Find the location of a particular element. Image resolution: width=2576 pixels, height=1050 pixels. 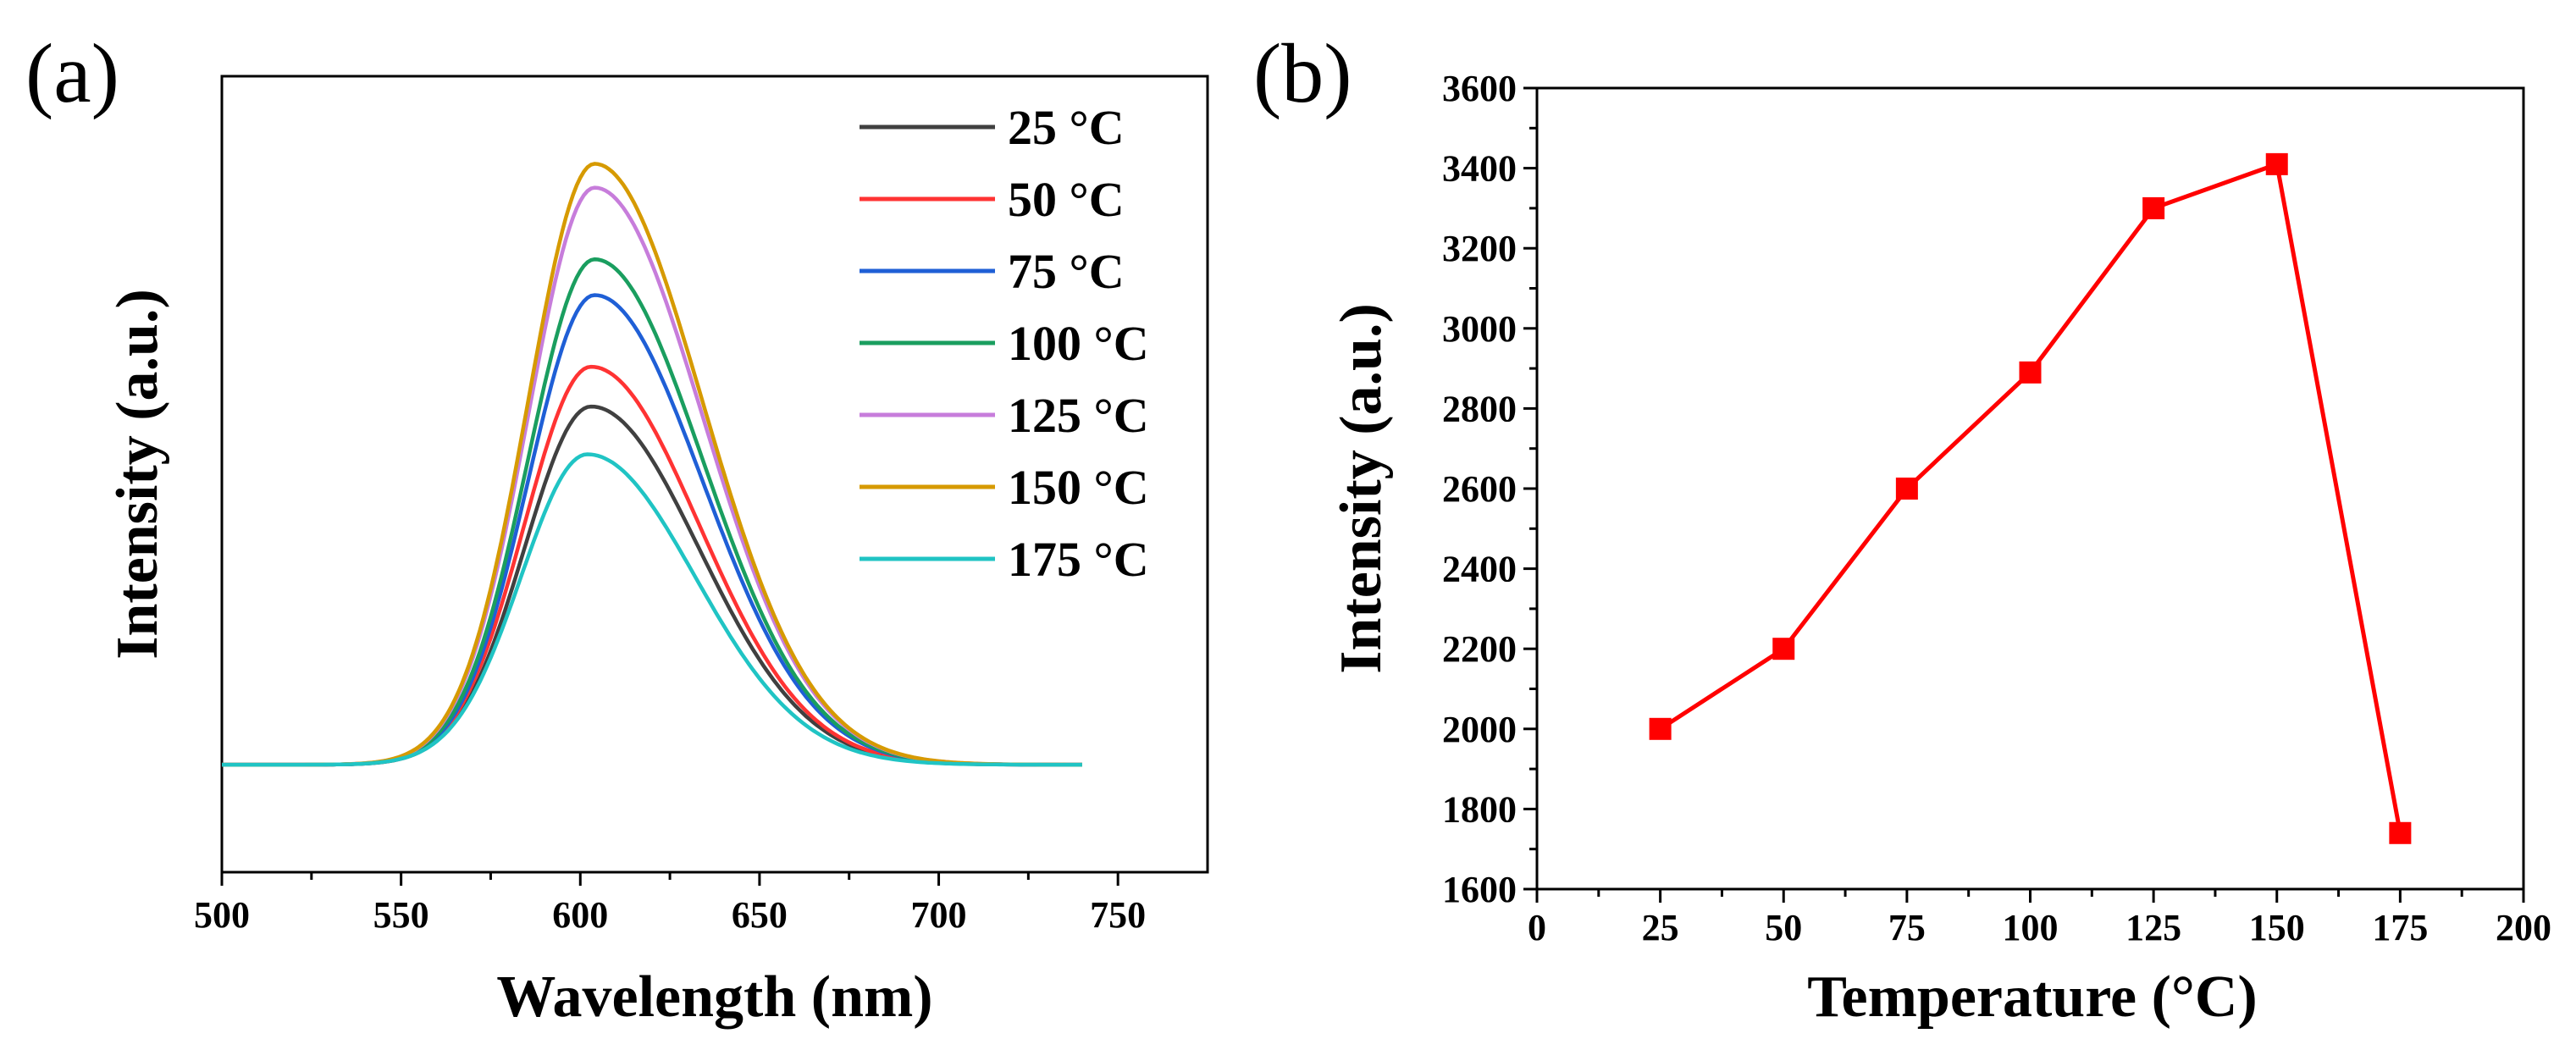

panel-a-x-axis-title: Wavelength (nm) is located at coordinates (714, 997).